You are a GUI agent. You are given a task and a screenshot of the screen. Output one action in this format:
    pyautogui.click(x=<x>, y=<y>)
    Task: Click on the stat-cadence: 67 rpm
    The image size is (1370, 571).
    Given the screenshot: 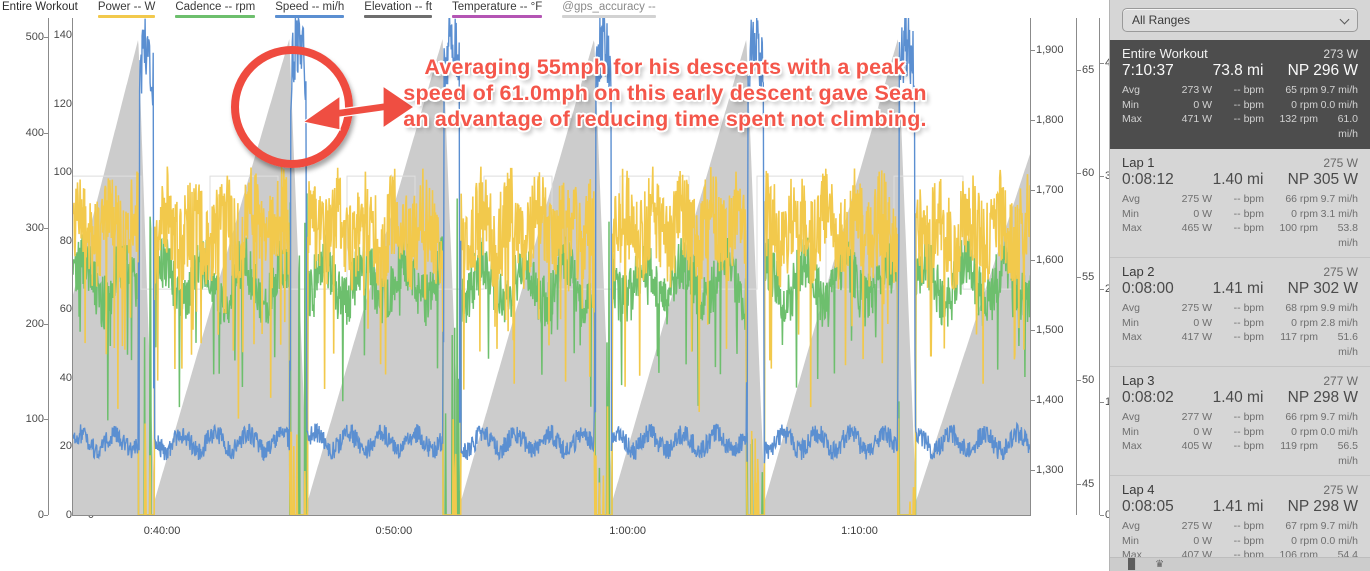 What is the action you would take?
    pyautogui.click(x=1301, y=526)
    